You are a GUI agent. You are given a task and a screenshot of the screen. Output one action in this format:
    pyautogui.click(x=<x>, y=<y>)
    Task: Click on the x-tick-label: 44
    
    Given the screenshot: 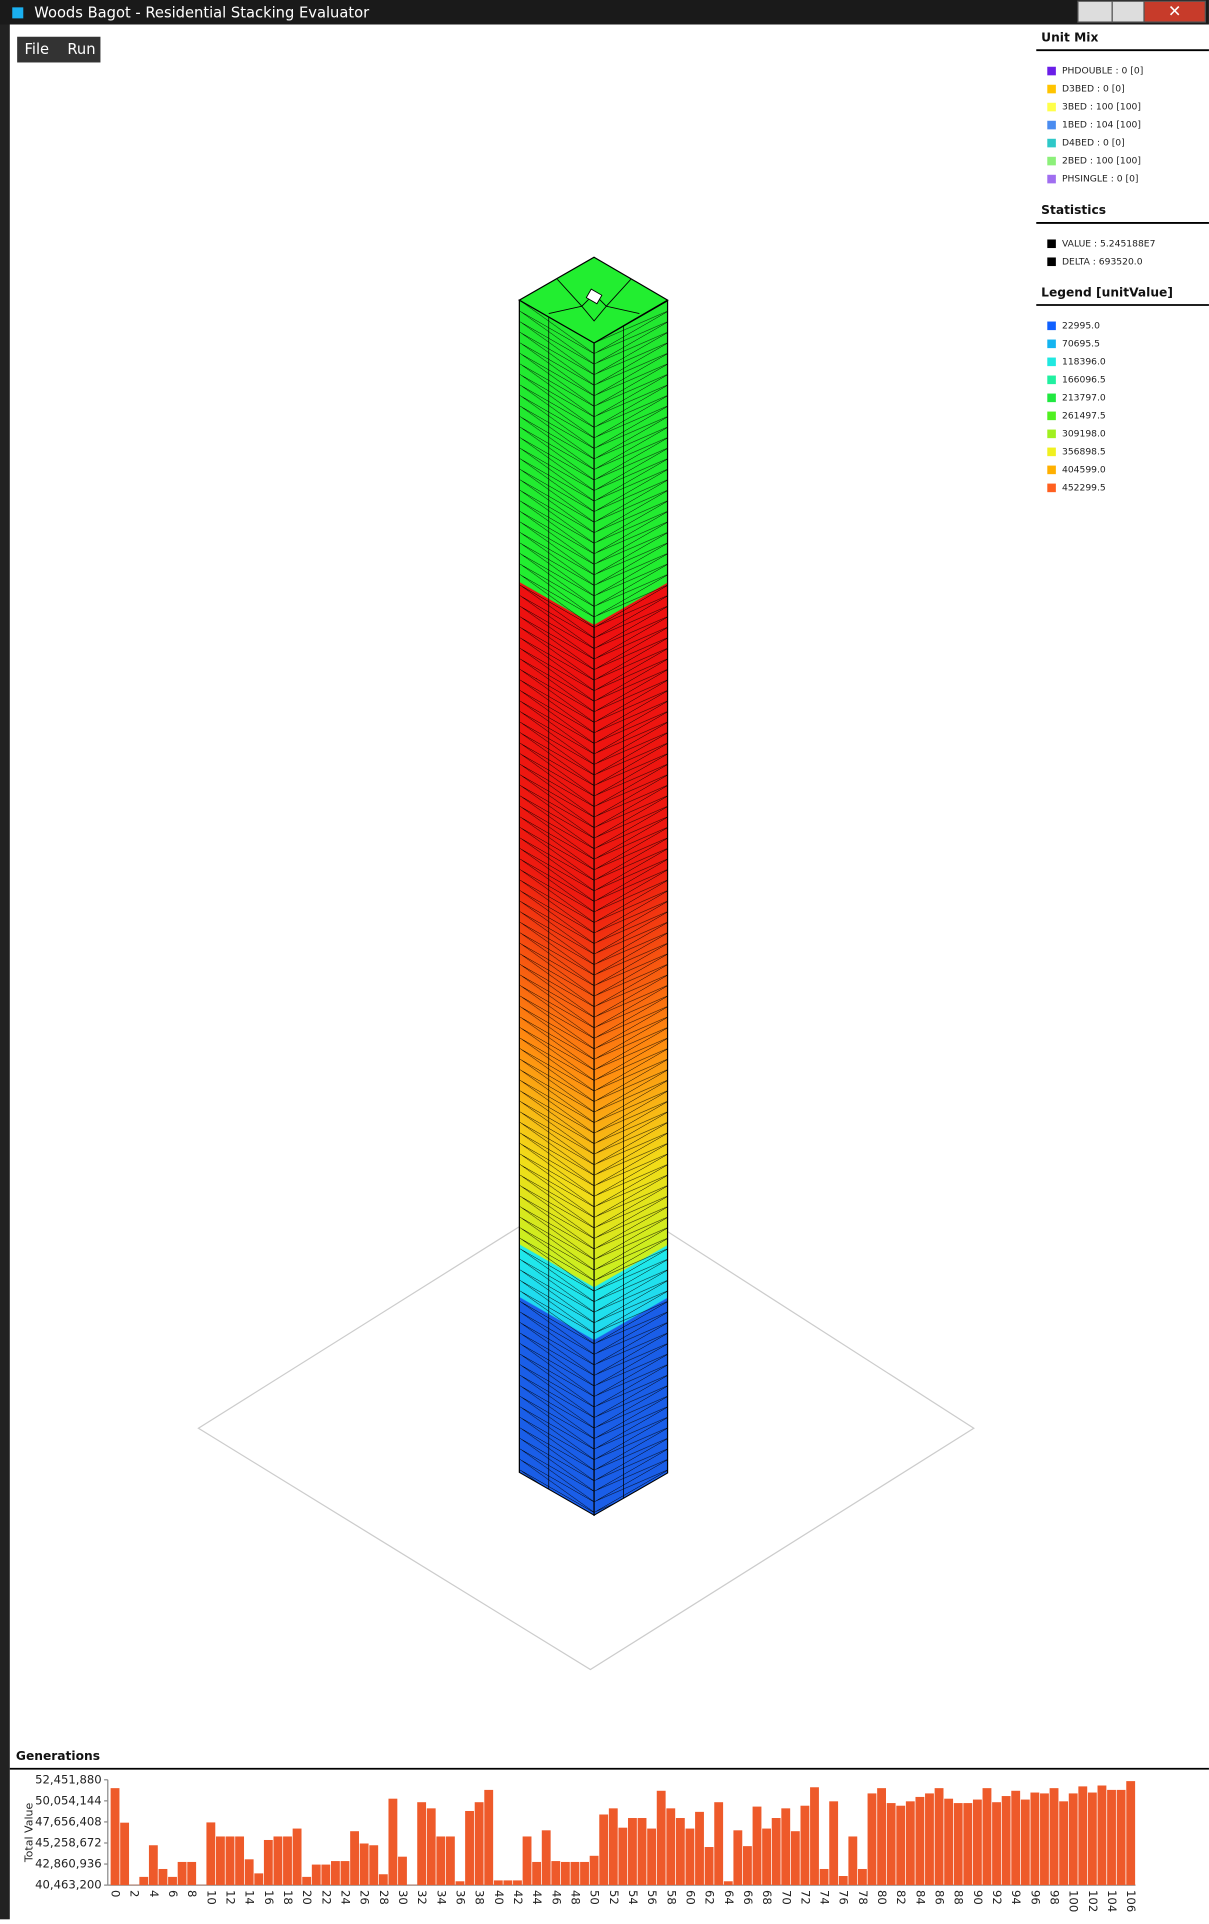 What is the action you would take?
    pyautogui.click(x=537, y=1897)
    